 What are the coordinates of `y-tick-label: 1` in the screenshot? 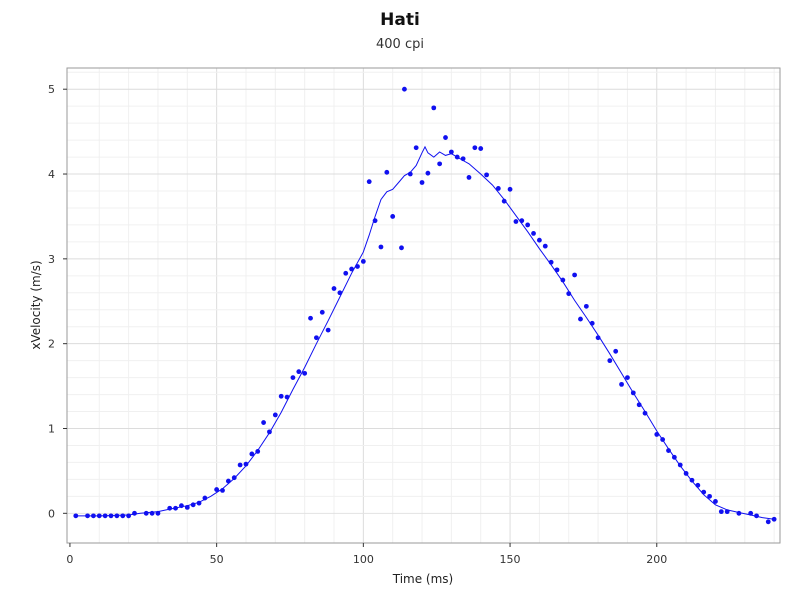 It's located at (51, 428).